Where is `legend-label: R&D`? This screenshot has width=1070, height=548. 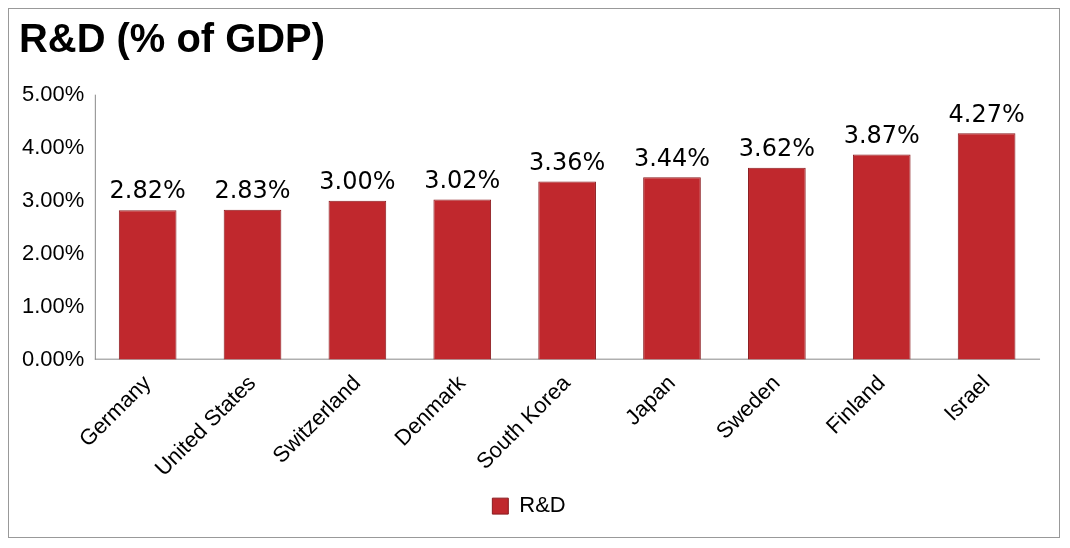
legend-label: R&D is located at coordinates (542, 505).